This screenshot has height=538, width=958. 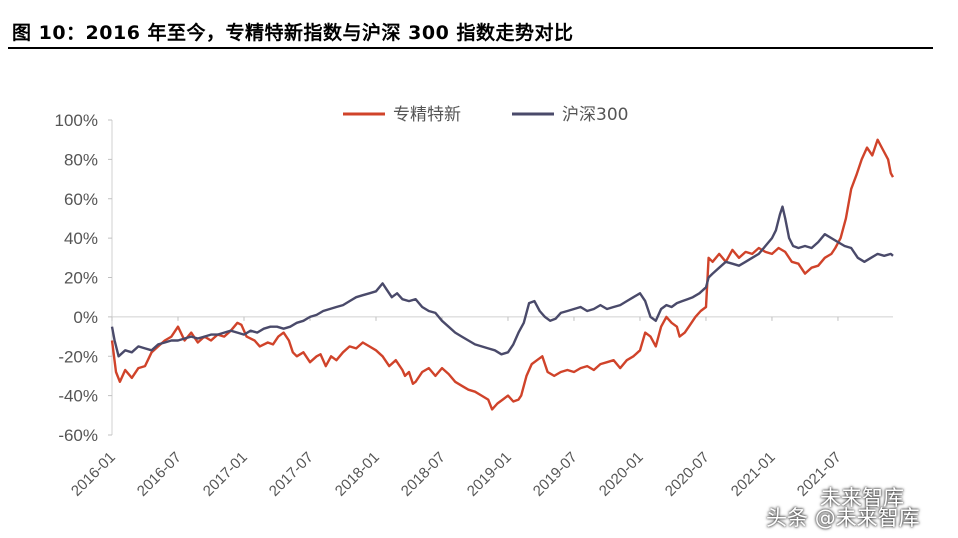 What do you see at coordinates (81, 199) in the screenshot?
I see `y-tick-label: 60%` at bounding box center [81, 199].